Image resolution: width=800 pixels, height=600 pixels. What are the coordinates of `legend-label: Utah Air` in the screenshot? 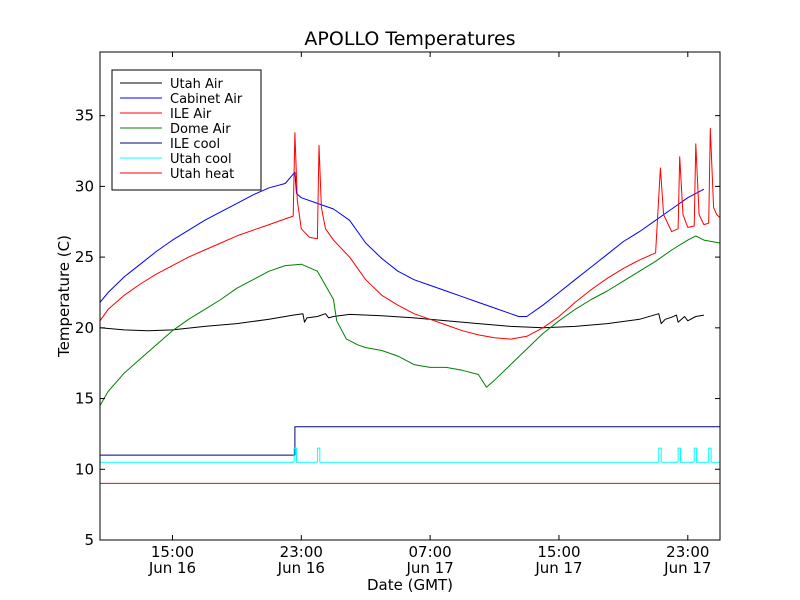 It's located at (196, 84).